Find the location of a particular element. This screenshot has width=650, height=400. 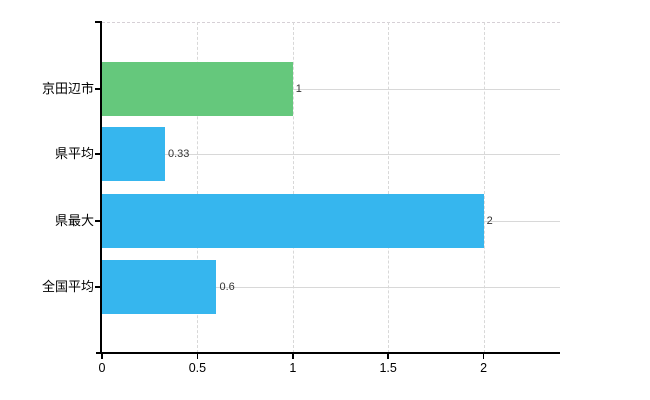

x-tick-label: 0.5 is located at coordinates (197, 368).